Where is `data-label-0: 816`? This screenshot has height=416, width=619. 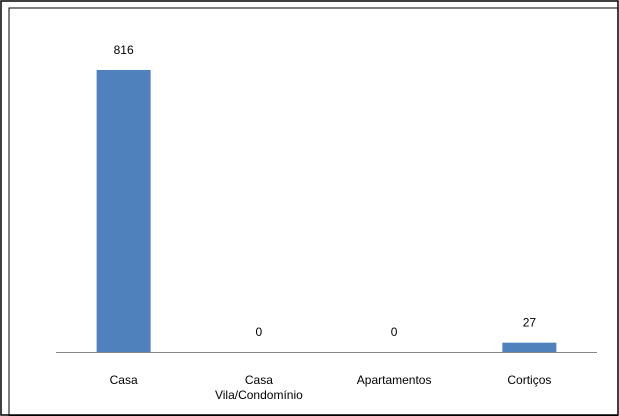 data-label-0: 816 is located at coordinates (124, 50).